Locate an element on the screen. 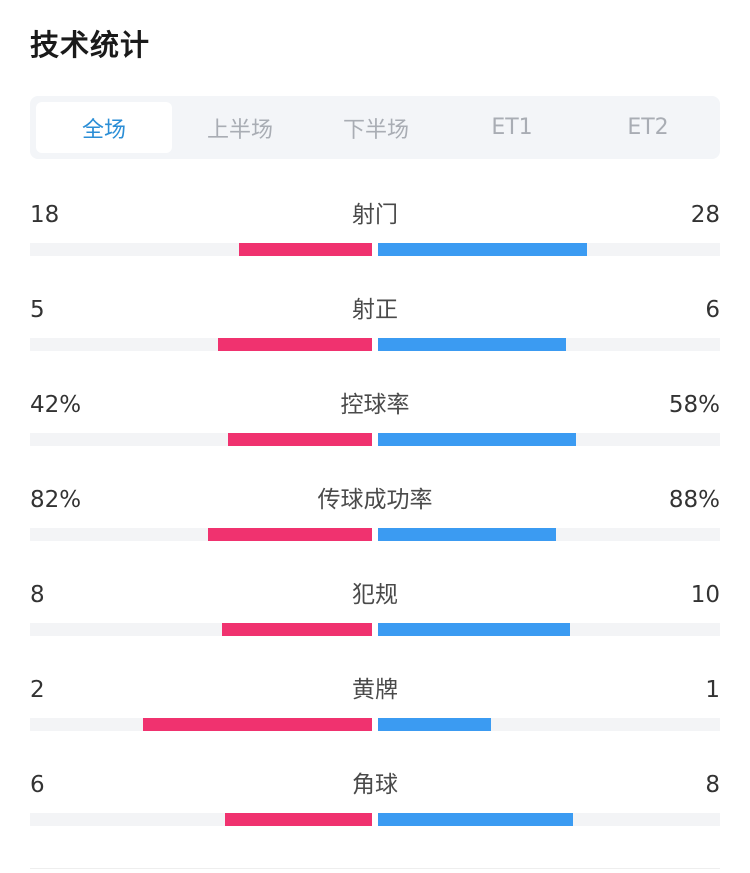  stat-row-corners: 6 角球 8 is located at coordinates (375, 798).